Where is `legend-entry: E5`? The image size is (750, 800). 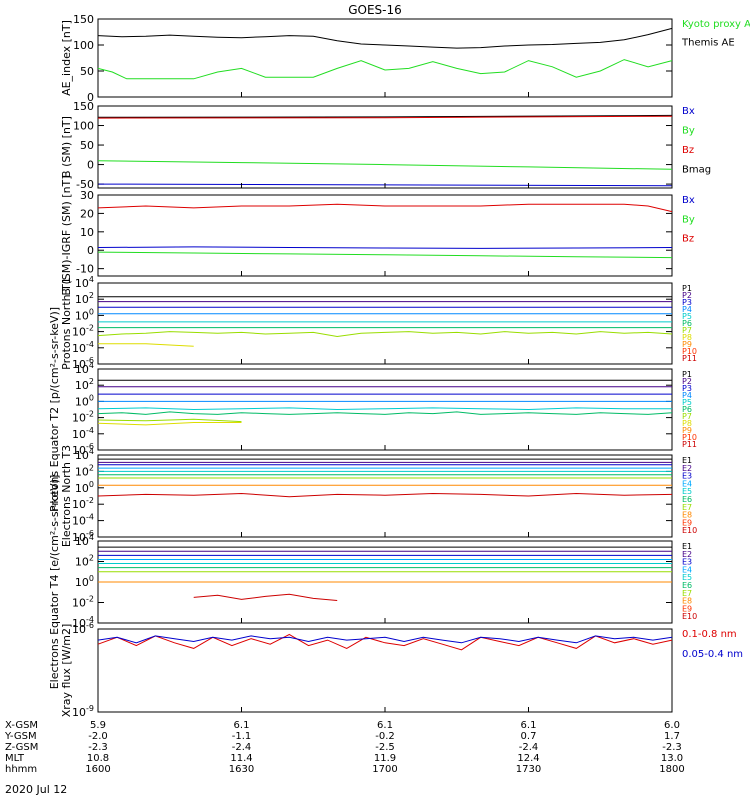
legend-entry: E5 is located at coordinates (687, 491).